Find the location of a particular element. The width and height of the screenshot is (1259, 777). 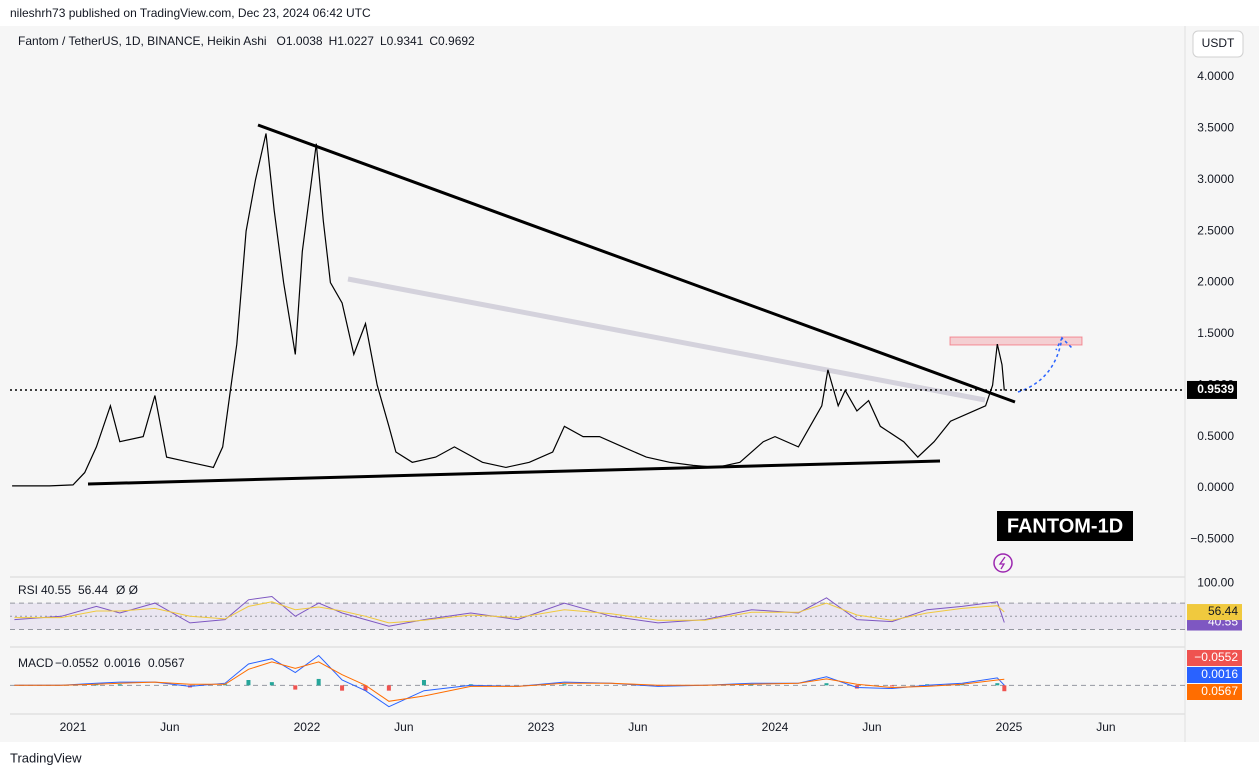

ohlc-key: O is located at coordinates (281, 41).